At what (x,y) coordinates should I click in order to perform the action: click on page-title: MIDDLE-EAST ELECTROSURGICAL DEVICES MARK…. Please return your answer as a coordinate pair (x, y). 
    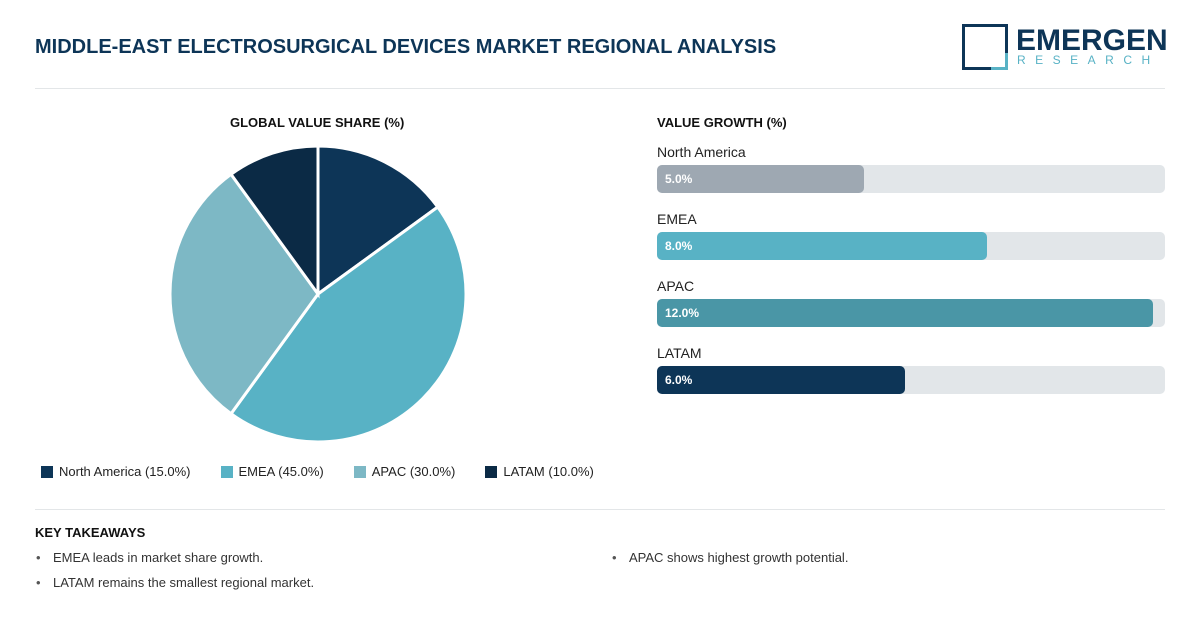
    Looking at the image, I should click on (406, 47).